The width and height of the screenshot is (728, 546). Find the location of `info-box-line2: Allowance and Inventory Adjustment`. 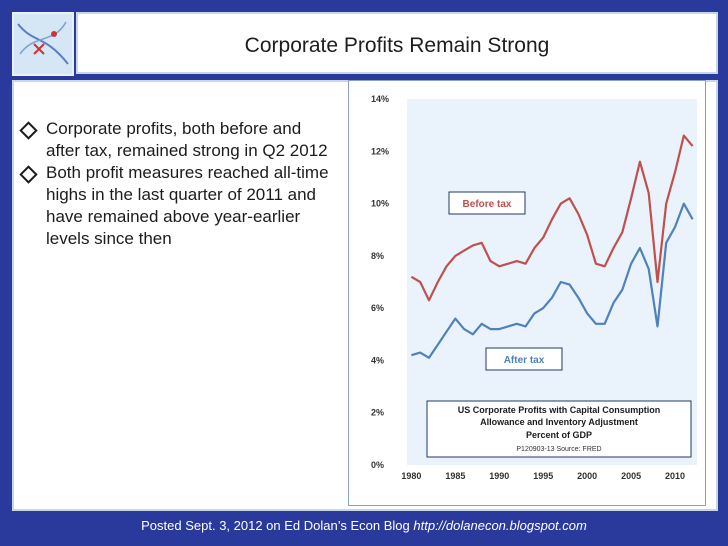

info-box-line2: Allowance and Inventory Adjustment is located at coordinates (559, 422).